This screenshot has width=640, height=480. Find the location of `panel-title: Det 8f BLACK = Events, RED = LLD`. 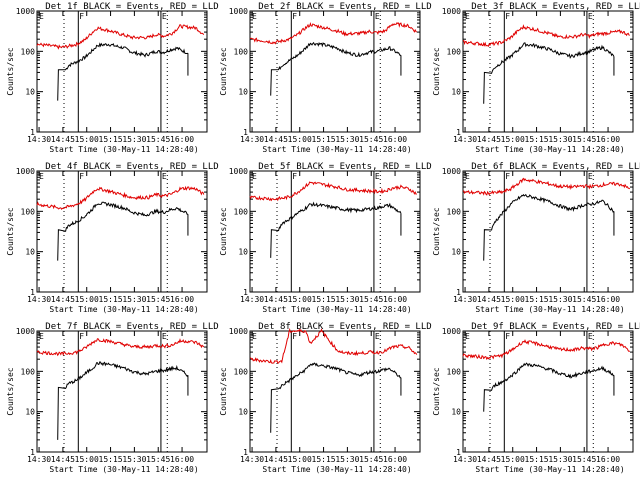

panel-title: Det 8f BLACK = Events, RED = LLD is located at coordinates (344, 327).